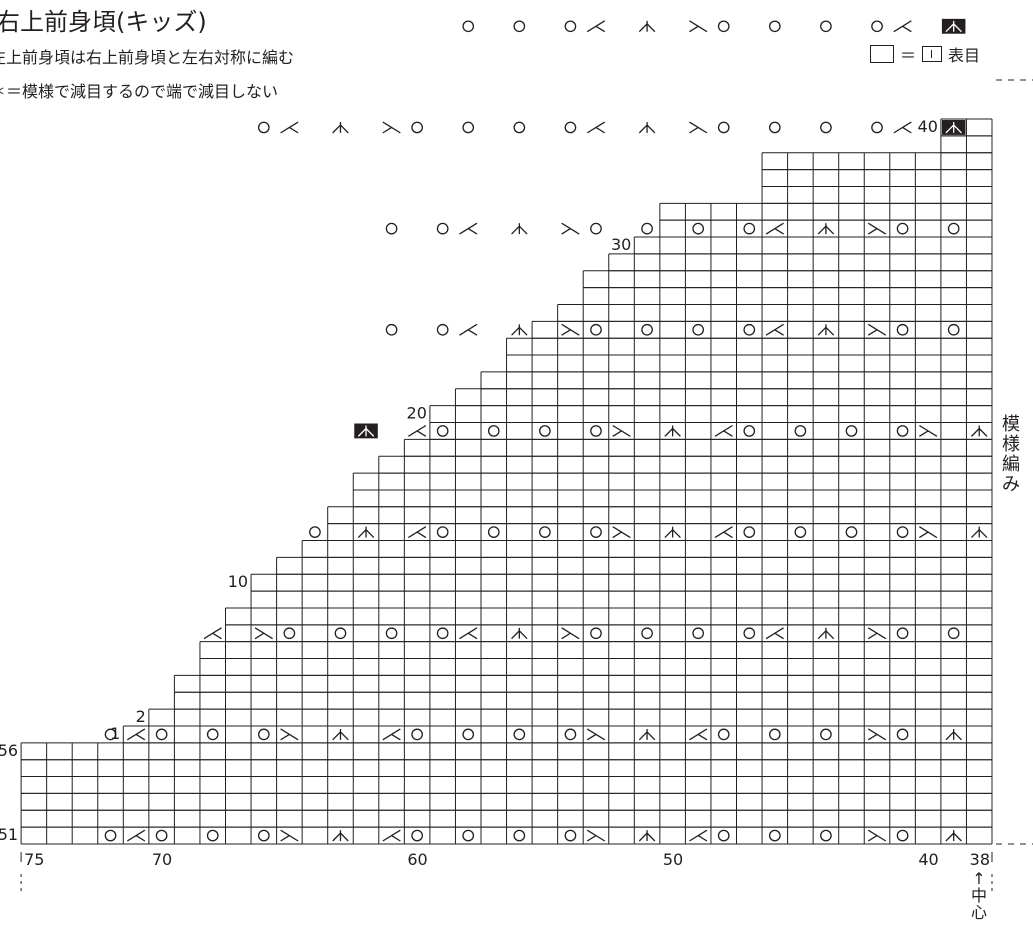 The height and width of the screenshot is (937, 1033). Describe the element at coordinates (978, 895) in the screenshot. I see `center-label-char-1: 中` at that location.